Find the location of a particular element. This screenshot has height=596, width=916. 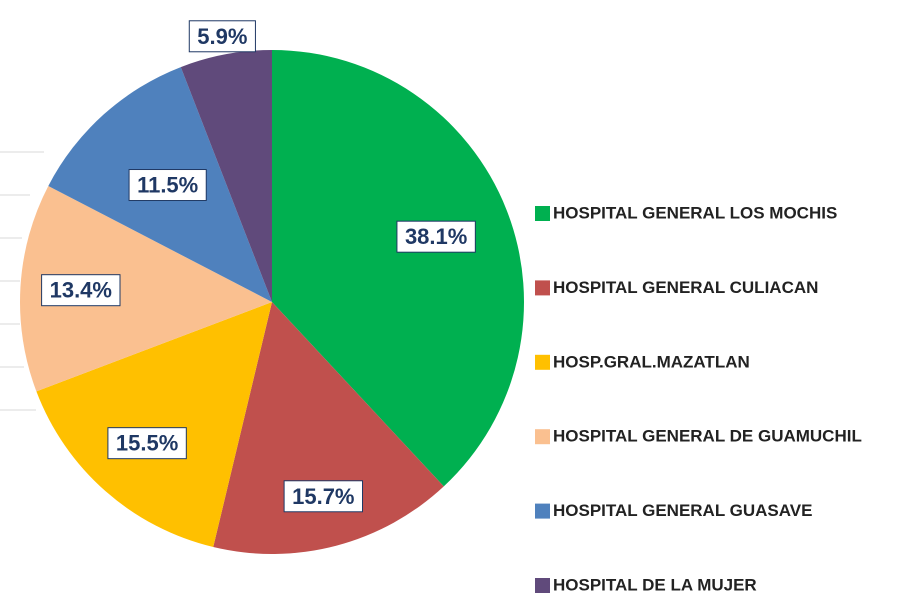

data-label: 11.5% is located at coordinates (167, 185).